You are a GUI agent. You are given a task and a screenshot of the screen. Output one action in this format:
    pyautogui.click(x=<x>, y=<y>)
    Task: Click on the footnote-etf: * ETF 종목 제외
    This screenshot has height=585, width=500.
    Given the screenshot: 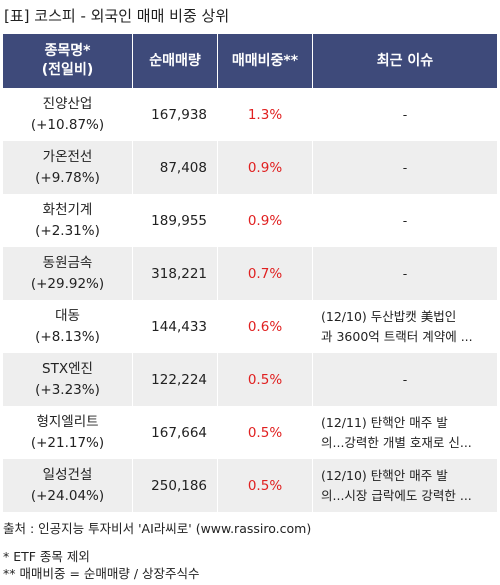 What is the action you would take?
    pyautogui.click(x=46, y=556)
    